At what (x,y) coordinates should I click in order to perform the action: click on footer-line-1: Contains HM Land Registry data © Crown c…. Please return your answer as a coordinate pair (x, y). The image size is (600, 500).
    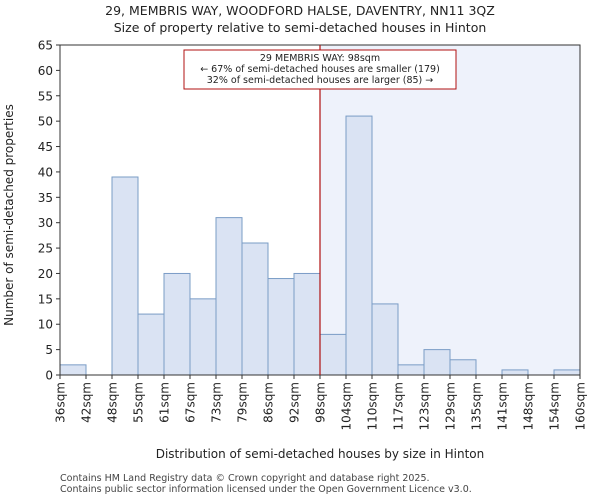
    Looking at the image, I should click on (245, 478).